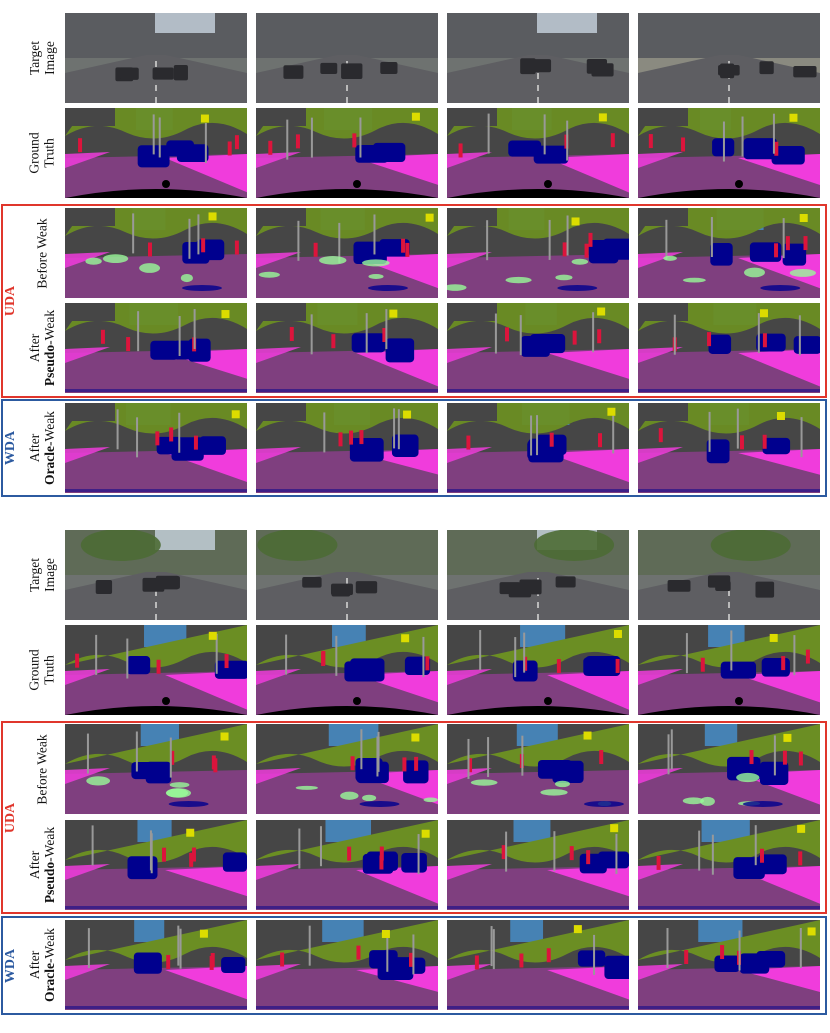 Image resolution: width=830 pixels, height=1033 pixels. What do you see at coordinates (202, 288) in the screenshot?
I see `seg-noise-blob` at bounding box center [202, 288].